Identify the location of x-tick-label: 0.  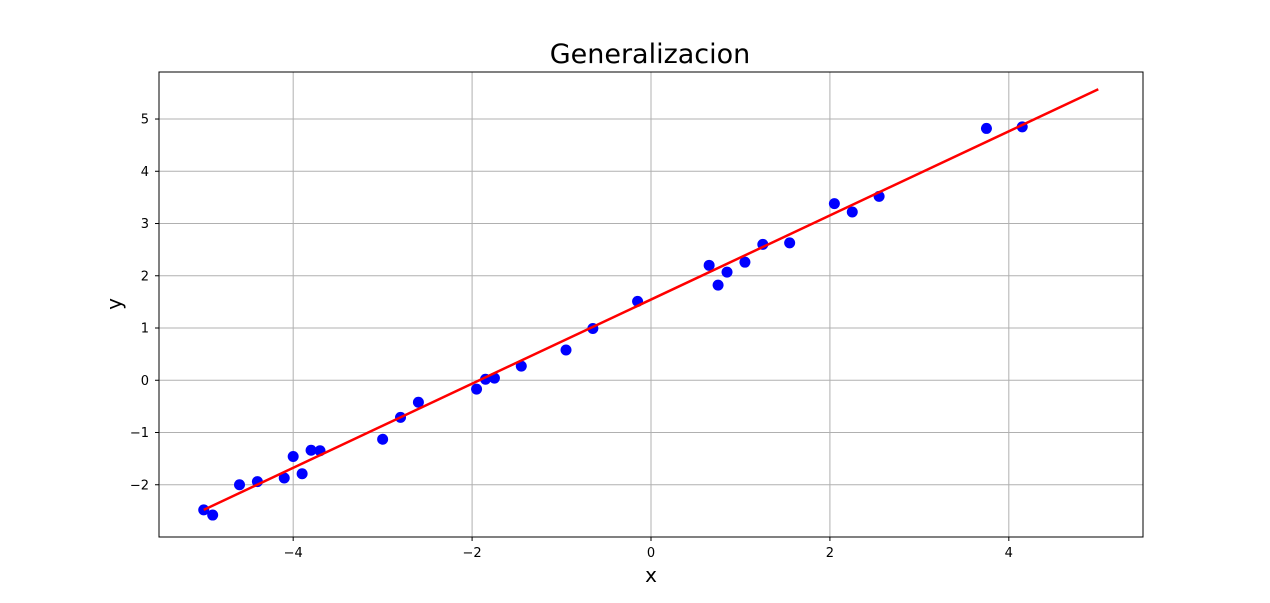
(651, 553).